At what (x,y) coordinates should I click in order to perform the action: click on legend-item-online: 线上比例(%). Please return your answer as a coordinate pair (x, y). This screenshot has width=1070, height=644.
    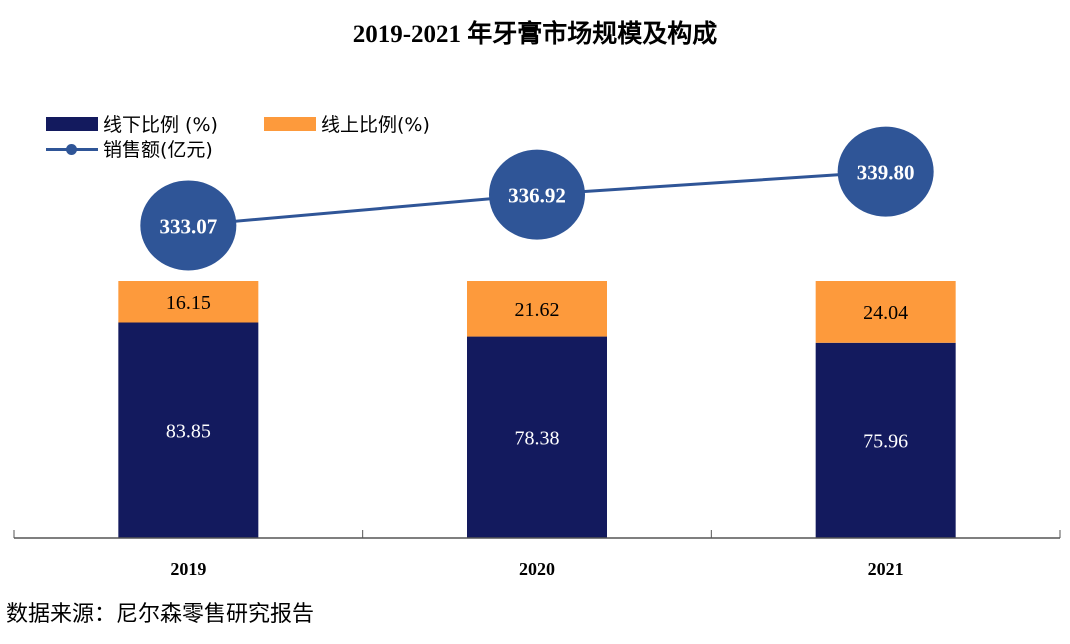
    Looking at the image, I should click on (347, 123).